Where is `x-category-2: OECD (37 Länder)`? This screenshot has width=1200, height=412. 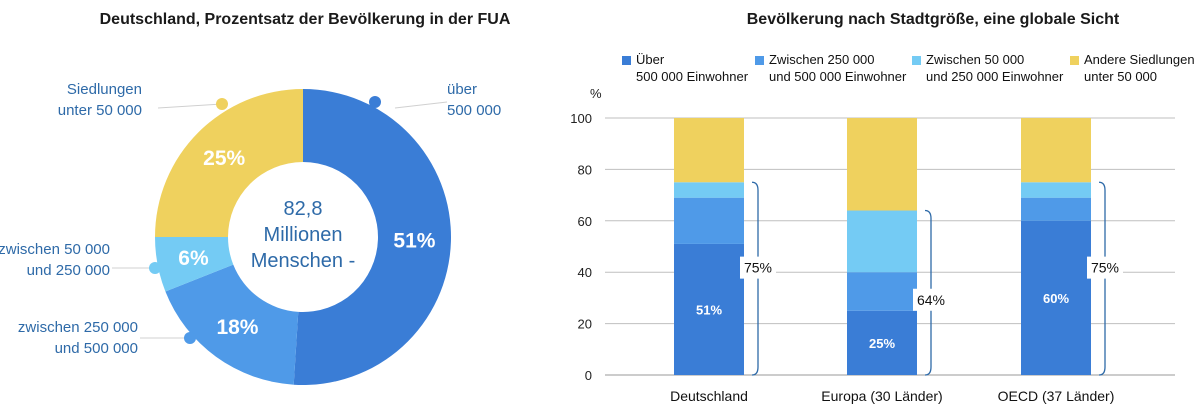 x-category-2: OECD (37 Länder) is located at coordinates (1056, 396).